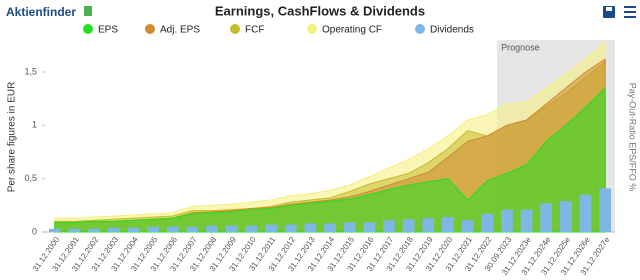 This screenshot has width=640, height=280. What do you see at coordinates (88, 11) in the screenshot?
I see `logo-icon` at bounding box center [88, 11].